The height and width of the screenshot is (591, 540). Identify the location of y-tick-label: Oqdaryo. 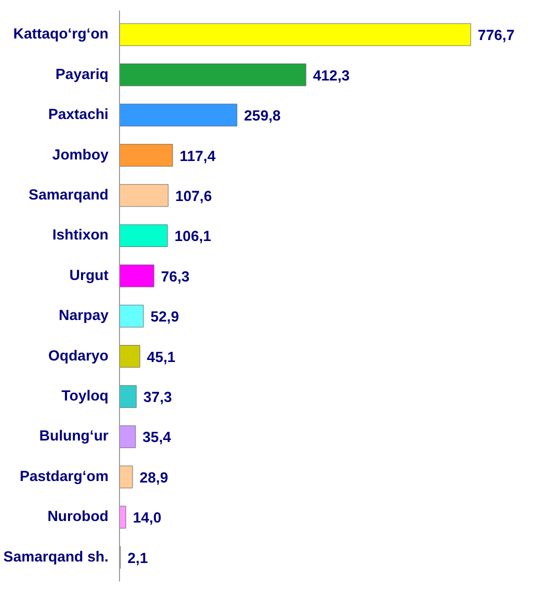
(78, 356).